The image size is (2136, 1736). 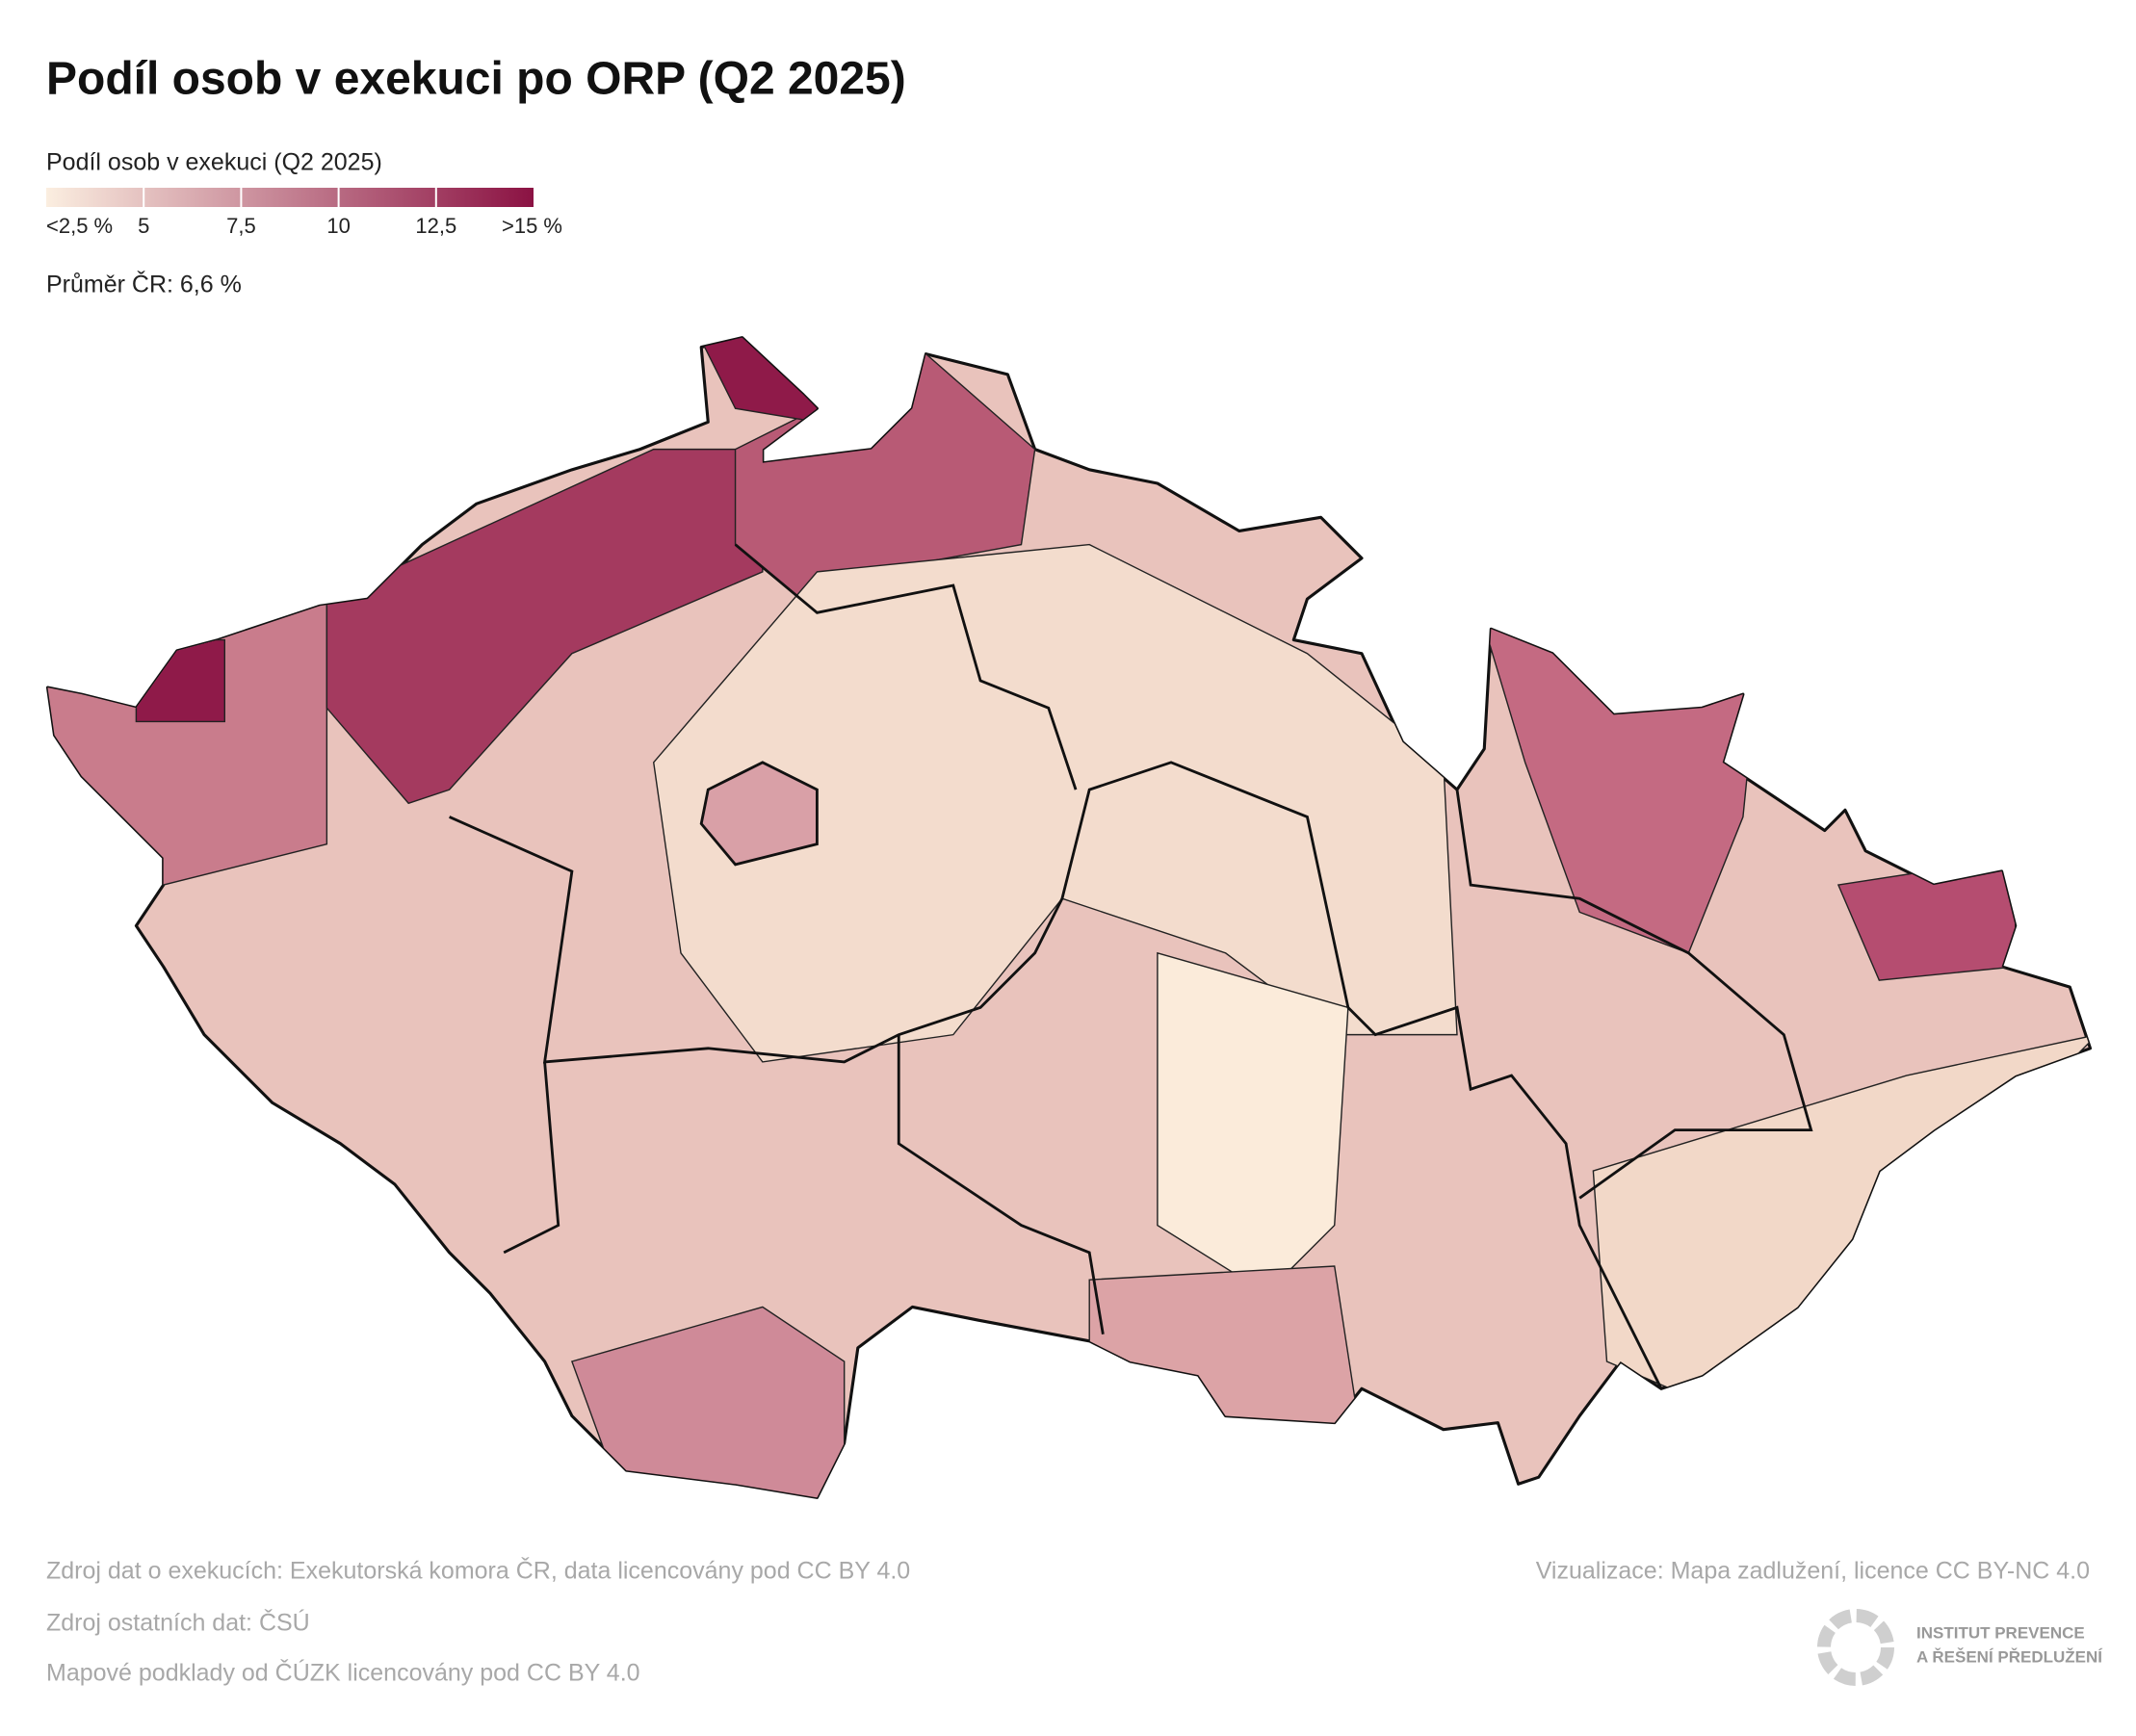 What do you see at coordinates (1855, 1648) in the screenshot?
I see `logo-icon` at bounding box center [1855, 1648].